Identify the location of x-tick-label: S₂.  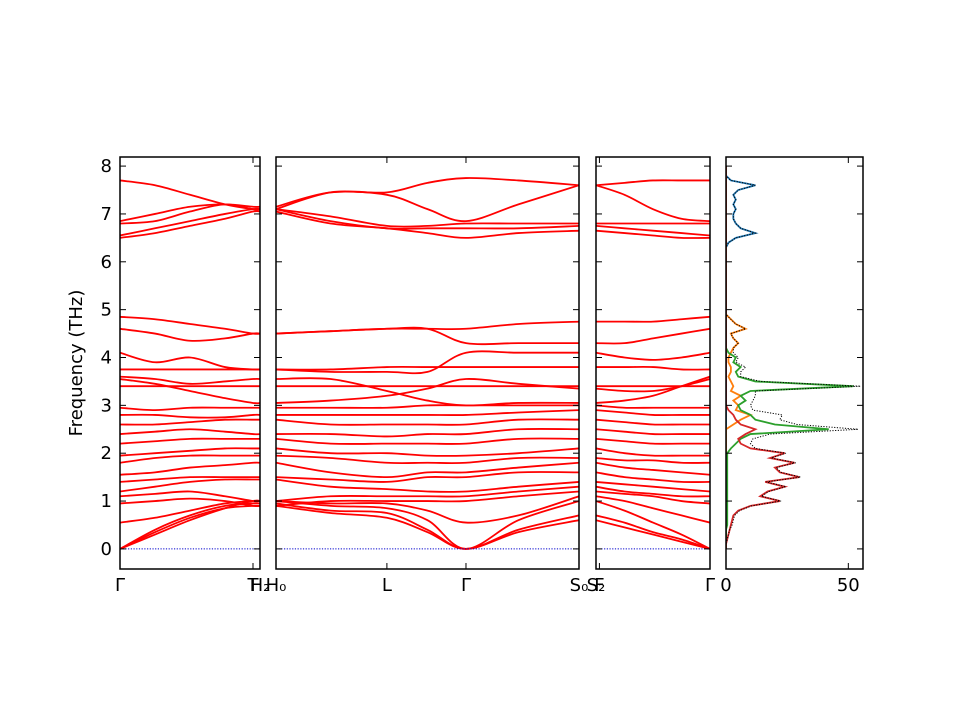
(596, 585).